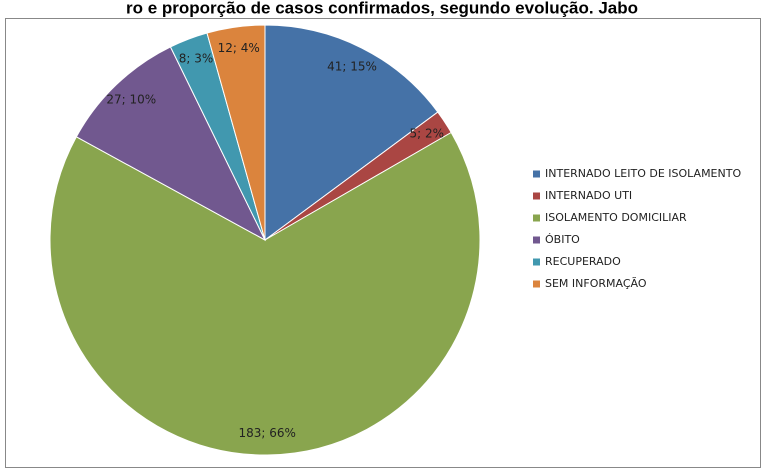 The width and height of the screenshot is (761, 468). What do you see at coordinates (239, 48) in the screenshot?
I see `data-label: 12; 4%` at bounding box center [239, 48].